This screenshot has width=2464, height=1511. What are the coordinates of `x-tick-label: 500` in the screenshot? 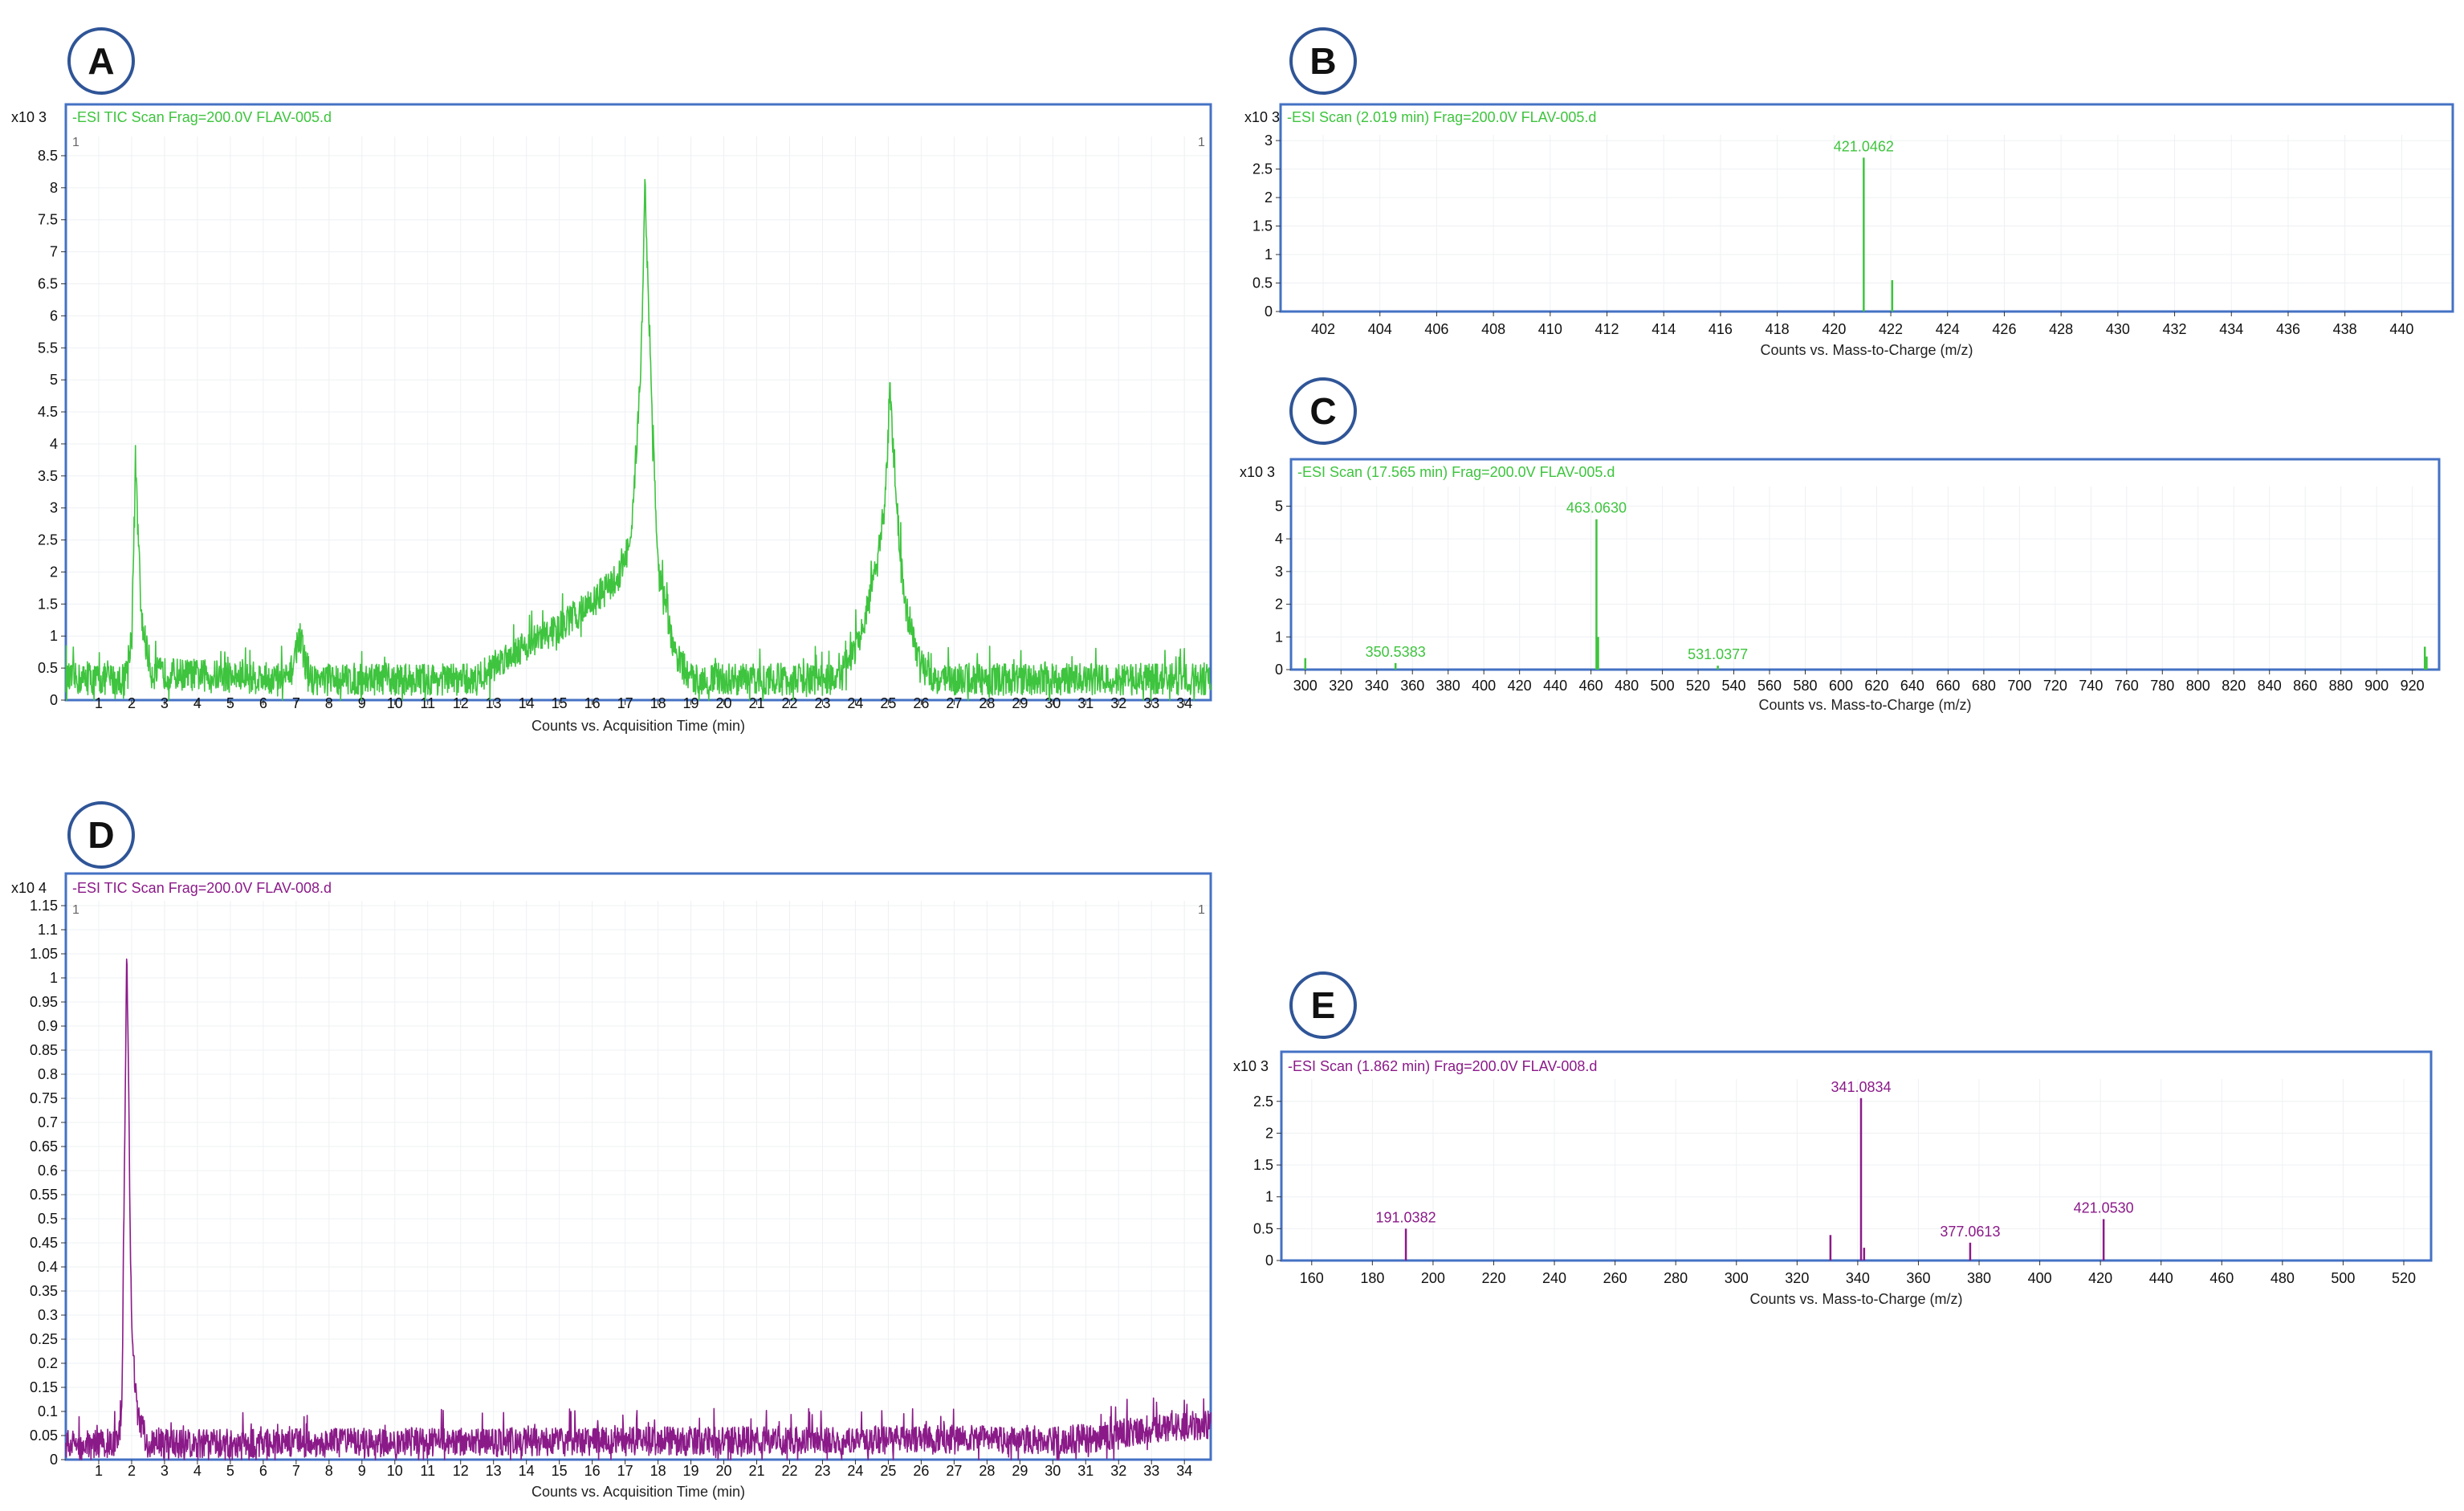 It's located at (1663, 686).